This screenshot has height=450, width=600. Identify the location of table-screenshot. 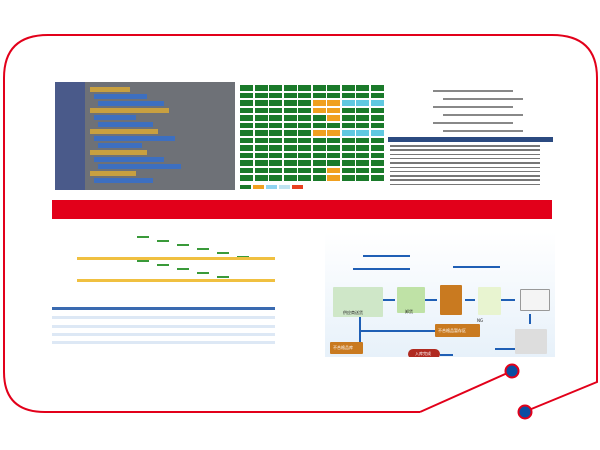
(163, 291).